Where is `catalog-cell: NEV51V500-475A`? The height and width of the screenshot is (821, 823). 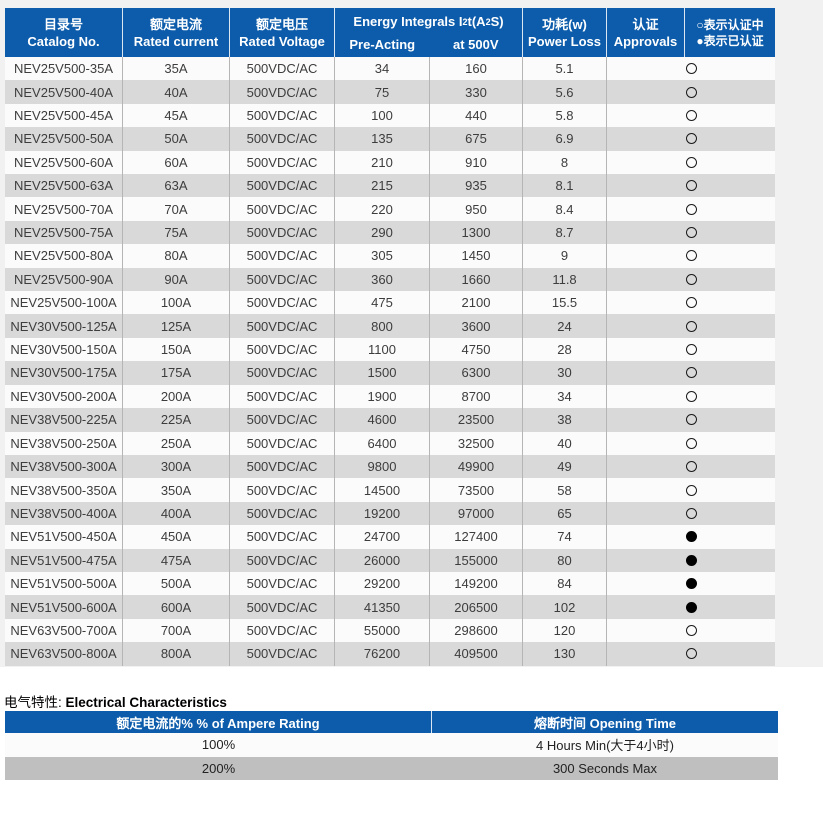 catalog-cell: NEV51V500-475A is located at coordinates (64, 560).